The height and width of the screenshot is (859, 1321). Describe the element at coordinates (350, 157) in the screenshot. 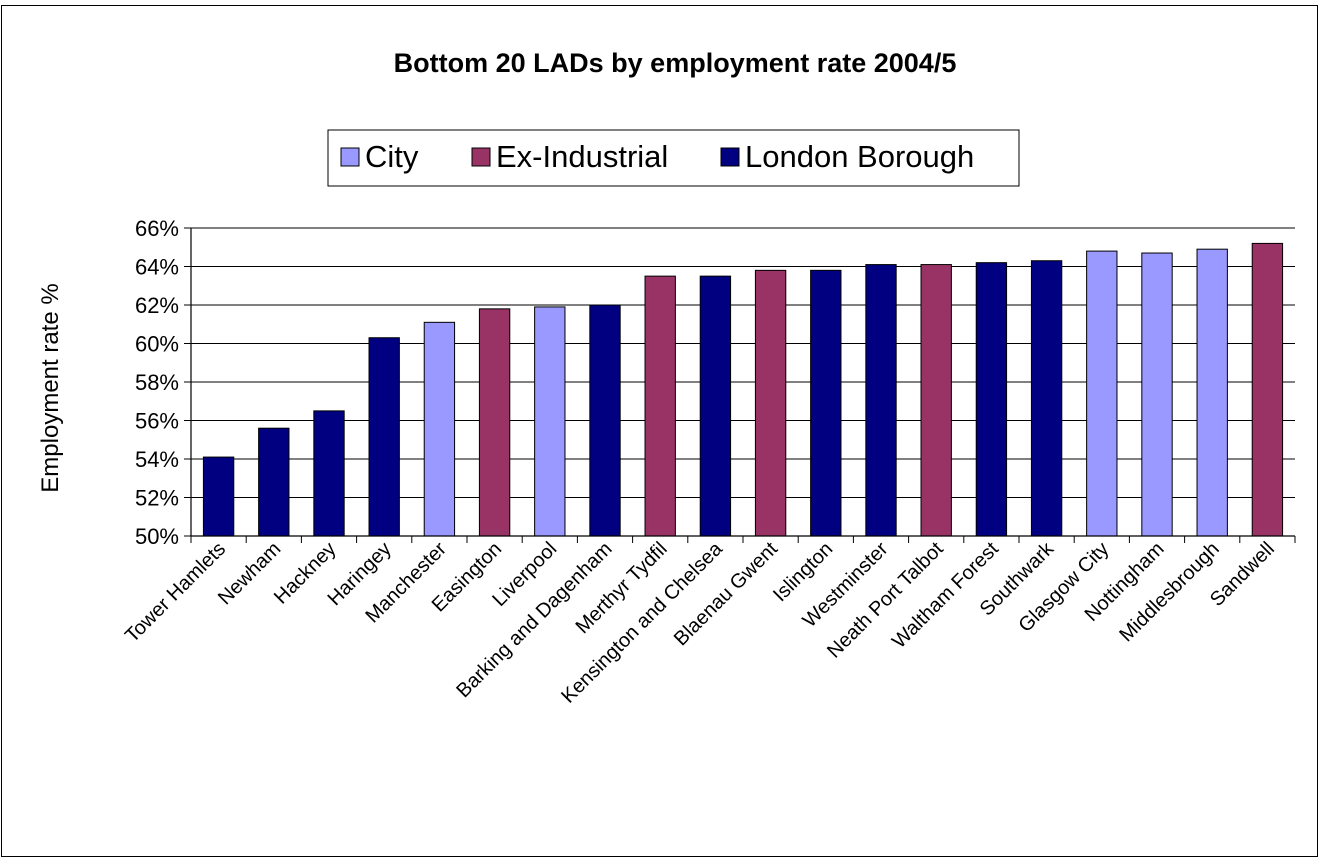

I see `legend-swatch-city` at that location.